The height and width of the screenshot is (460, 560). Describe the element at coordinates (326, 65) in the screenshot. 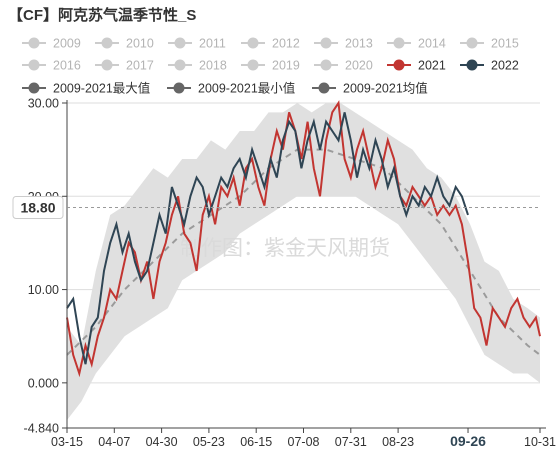

I see `legend-2020-dot` at that location.